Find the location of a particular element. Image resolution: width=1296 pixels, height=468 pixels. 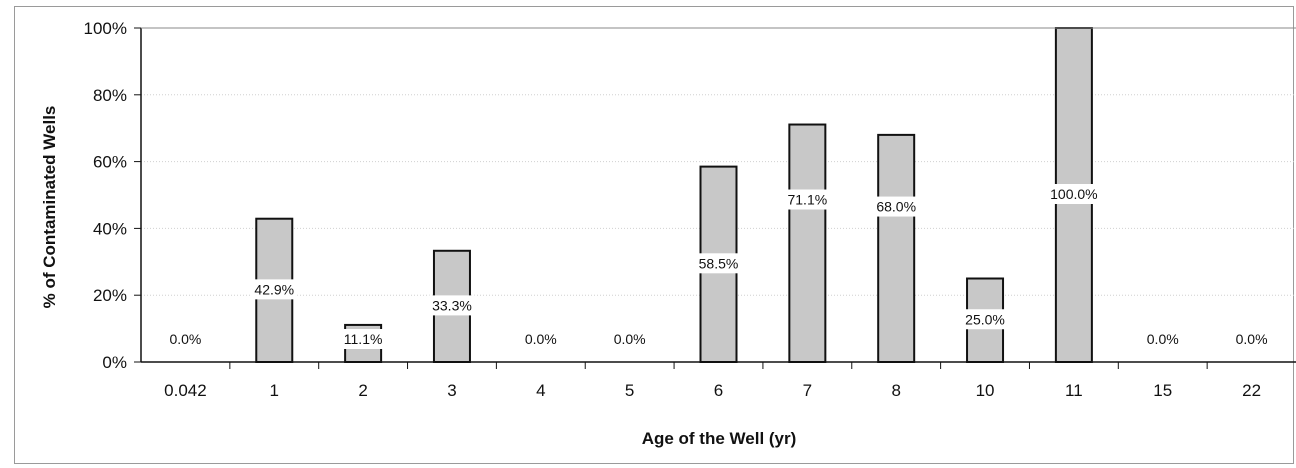

x-tick-label: 2 is located at coordinates (362, 390).